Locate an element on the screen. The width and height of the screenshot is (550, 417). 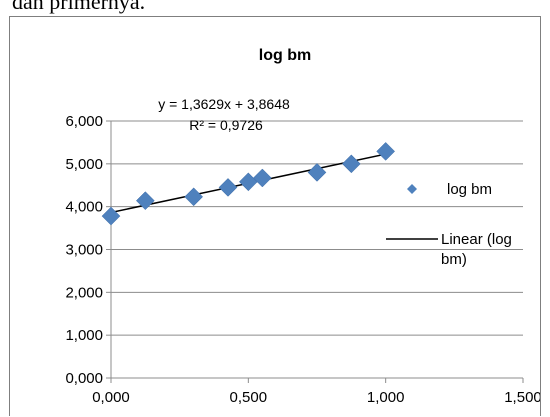
y-tick-label-2: 2,000 is located at coordinates (84, 292).